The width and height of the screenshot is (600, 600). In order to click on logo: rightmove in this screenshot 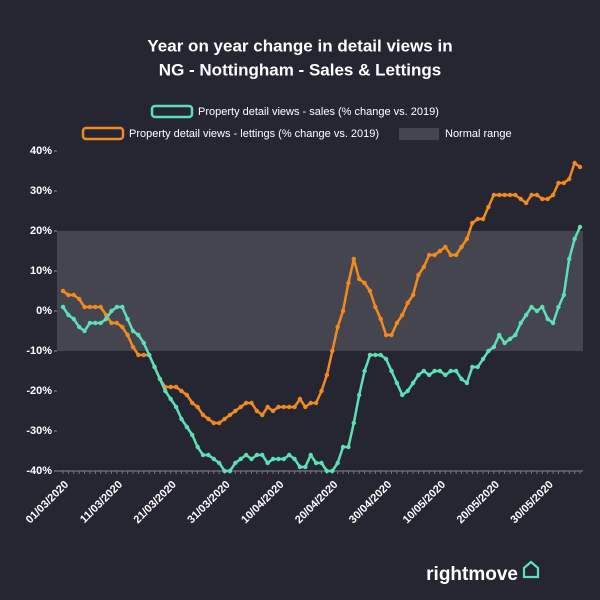, I will do `click(472, 574)`.